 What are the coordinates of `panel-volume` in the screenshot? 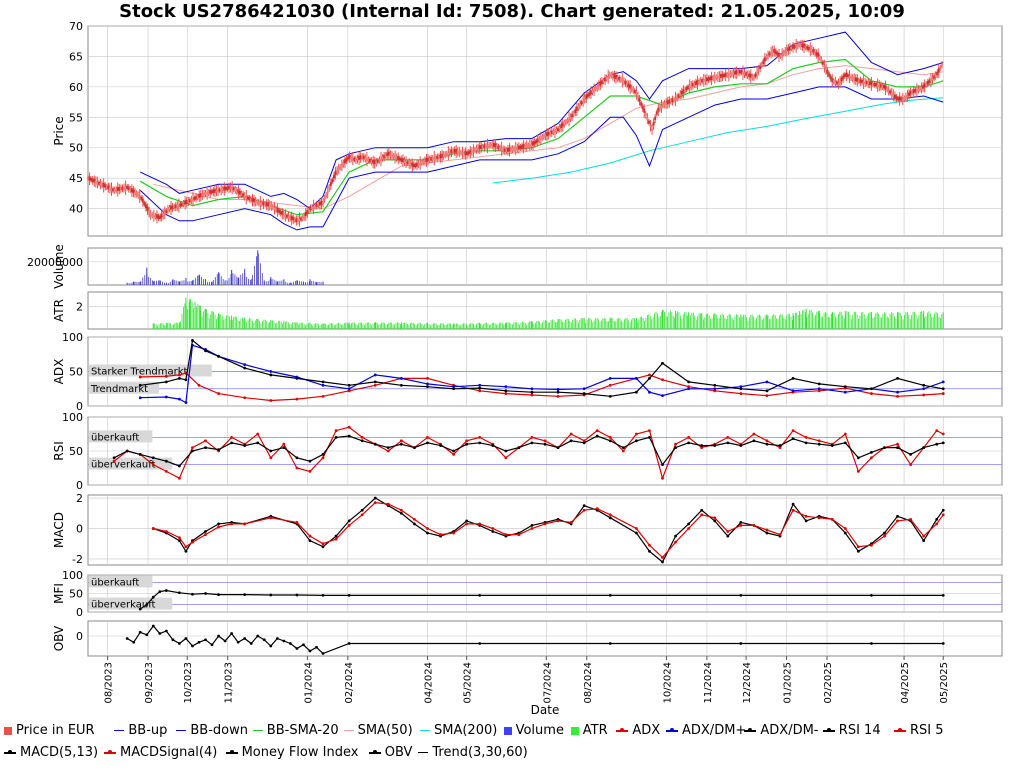 It's located at (545, 266).